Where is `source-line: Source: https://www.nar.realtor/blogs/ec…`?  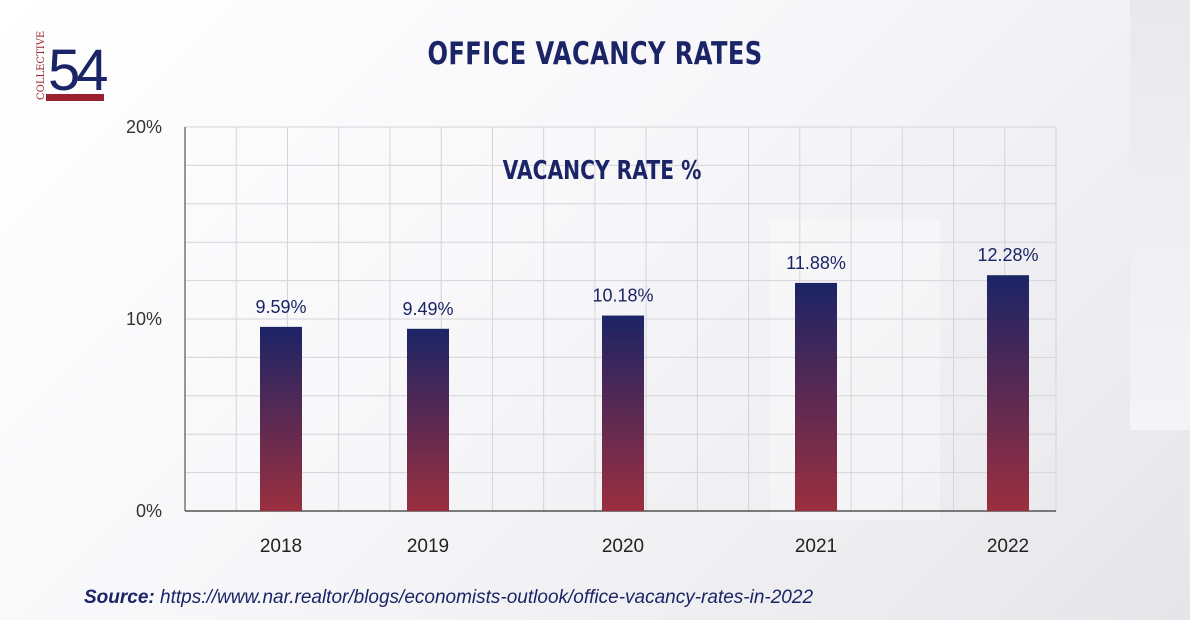
source-line: Source: https://www.nar.realtor/blogs/ec… is located at coordinates (448, 598).